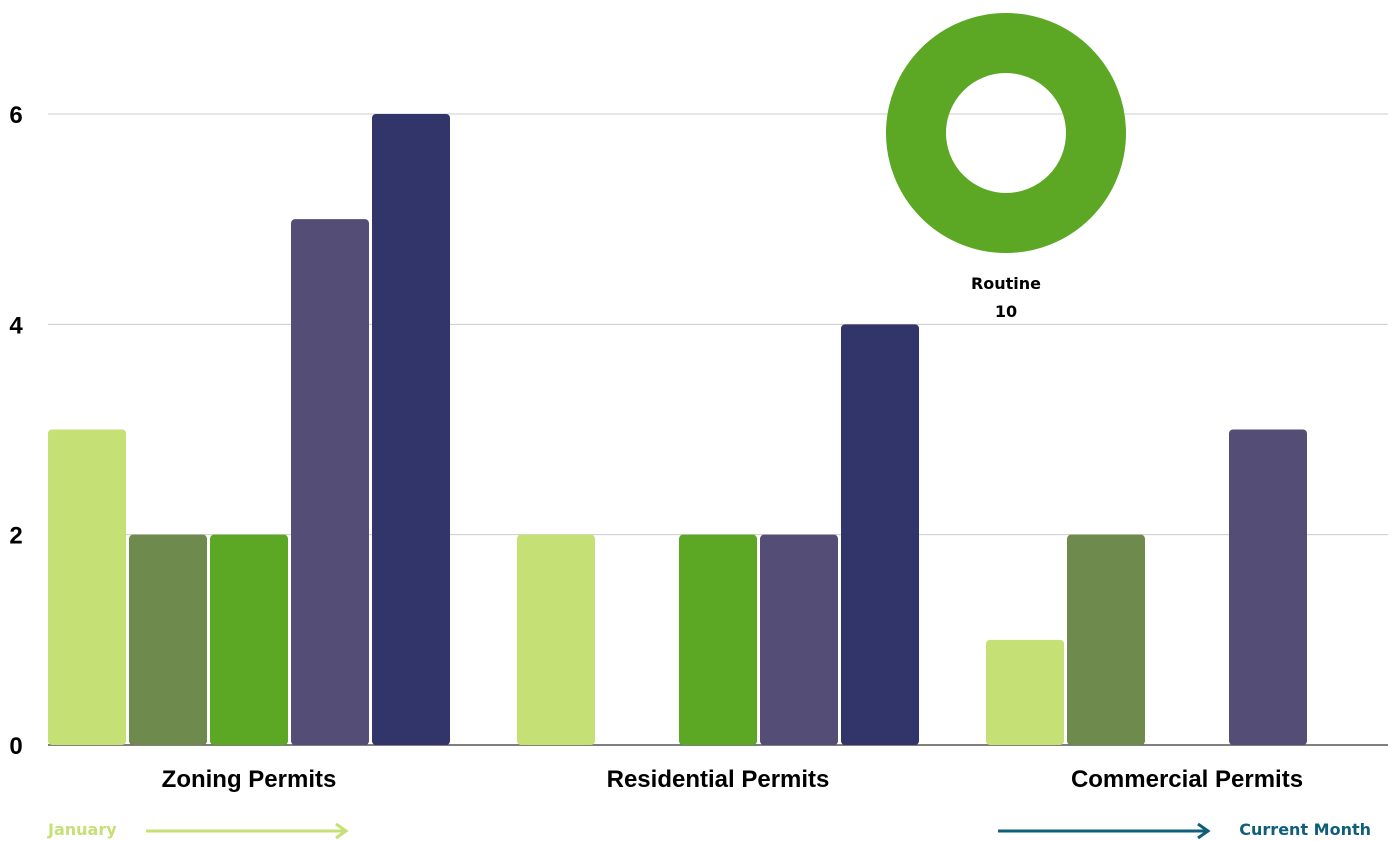  What do you see at coordinates (82, 829) in the screenshot?
I see `legend-start-label: January` at bounding box center [82, 829].